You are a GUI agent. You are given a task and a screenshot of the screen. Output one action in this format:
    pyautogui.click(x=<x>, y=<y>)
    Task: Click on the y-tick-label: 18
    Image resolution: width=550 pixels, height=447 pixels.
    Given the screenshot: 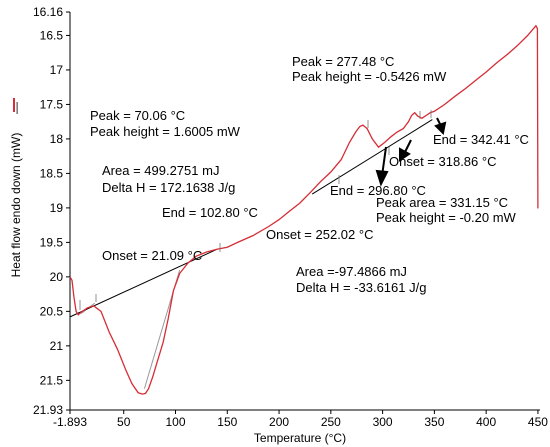 What is the action you would take?
    pyautogui.click(x=57, y=139)
    